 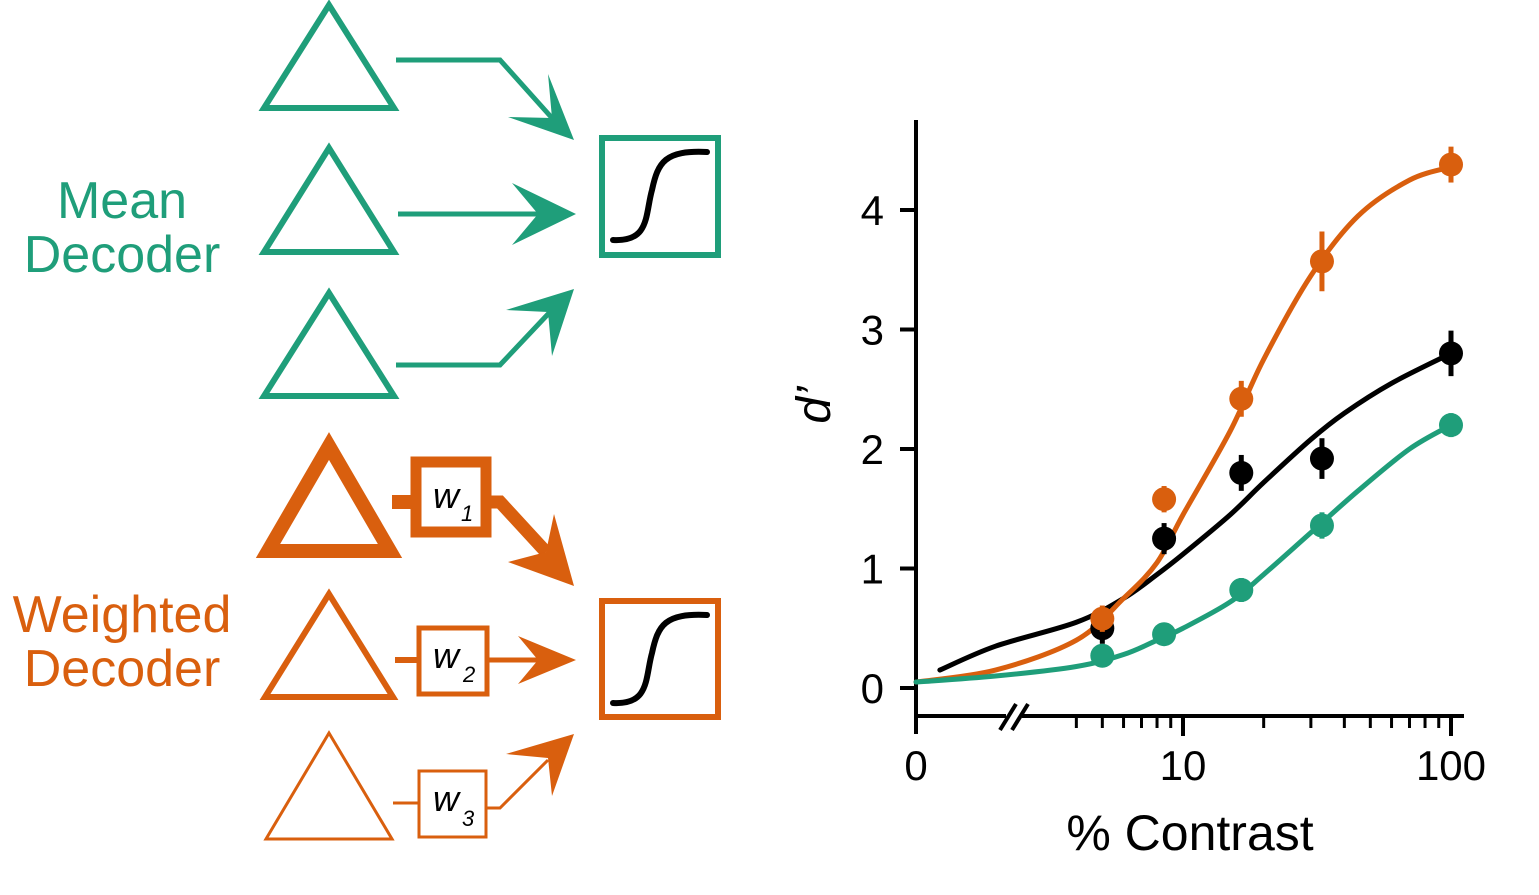 I want to click on data-points, so click(x=1276, y=407).